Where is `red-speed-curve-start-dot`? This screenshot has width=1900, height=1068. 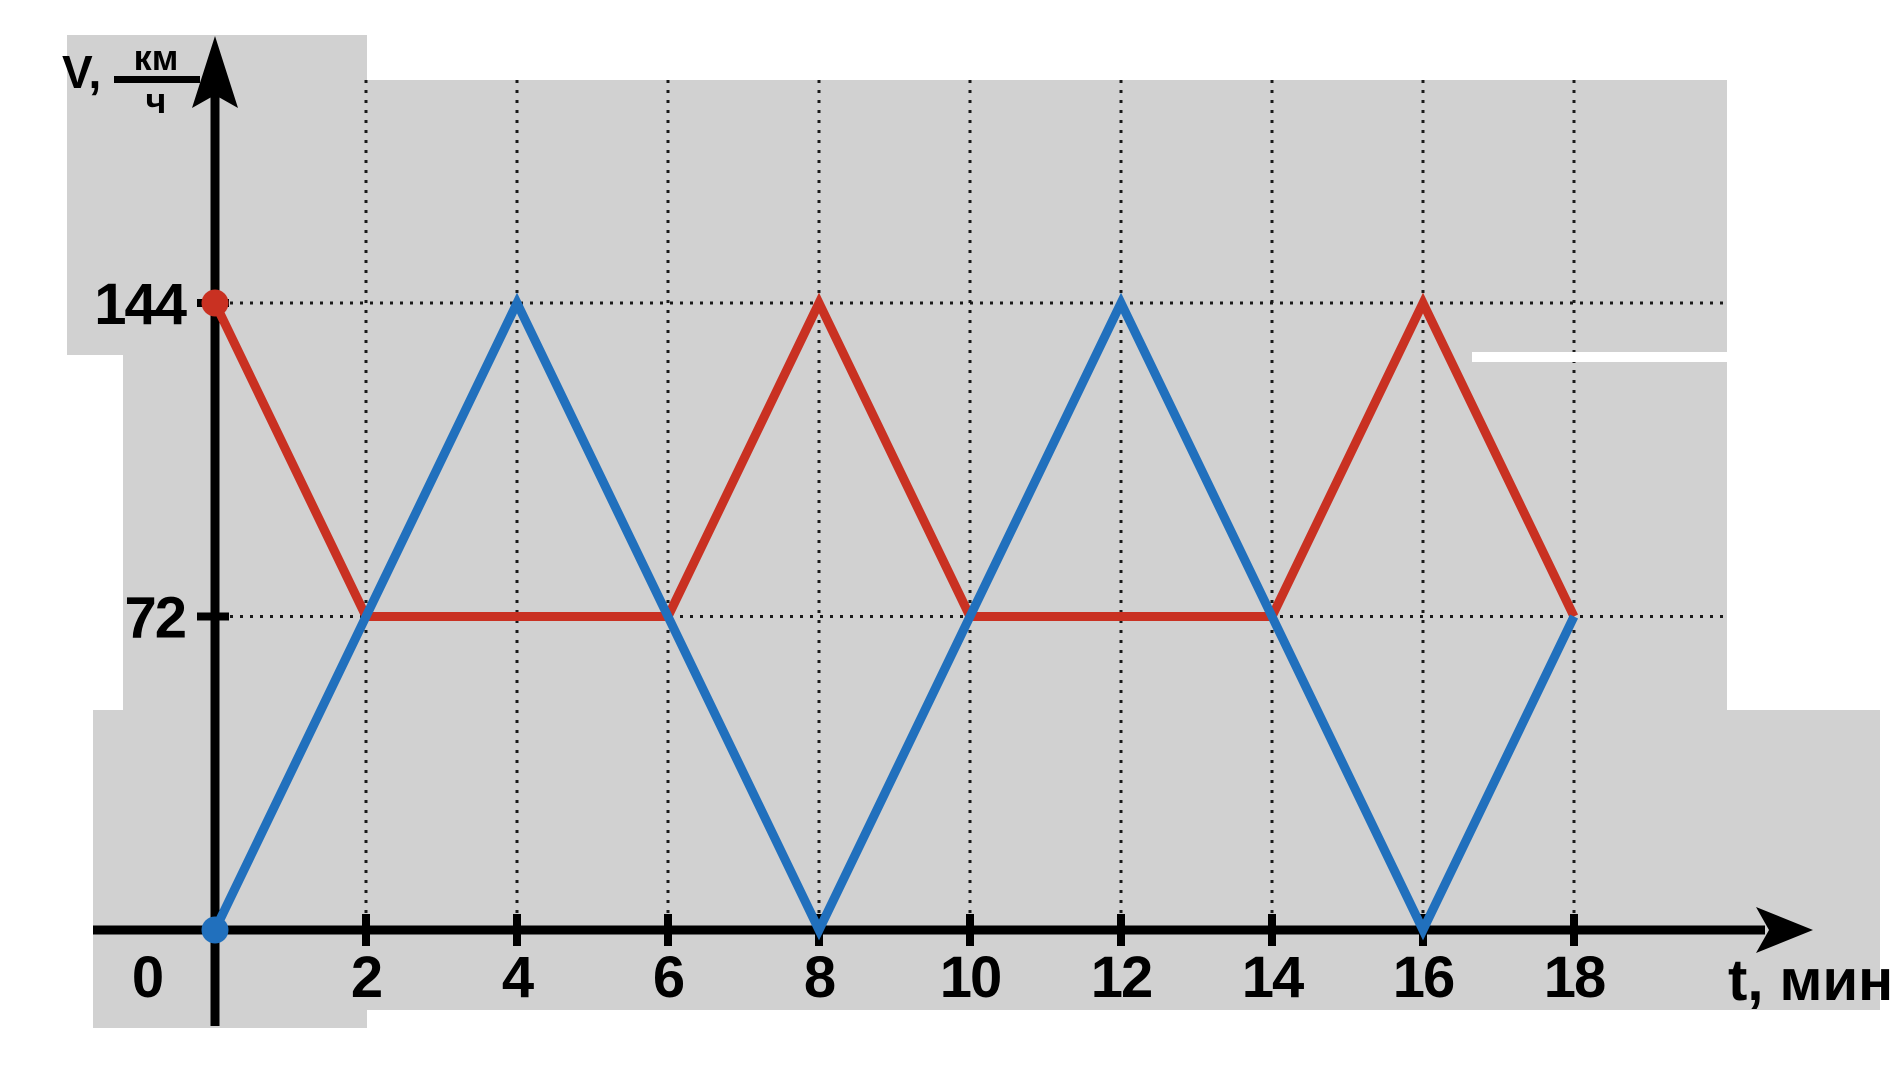 red-speed-curve-start-dot is located at coordinates (215, 303).